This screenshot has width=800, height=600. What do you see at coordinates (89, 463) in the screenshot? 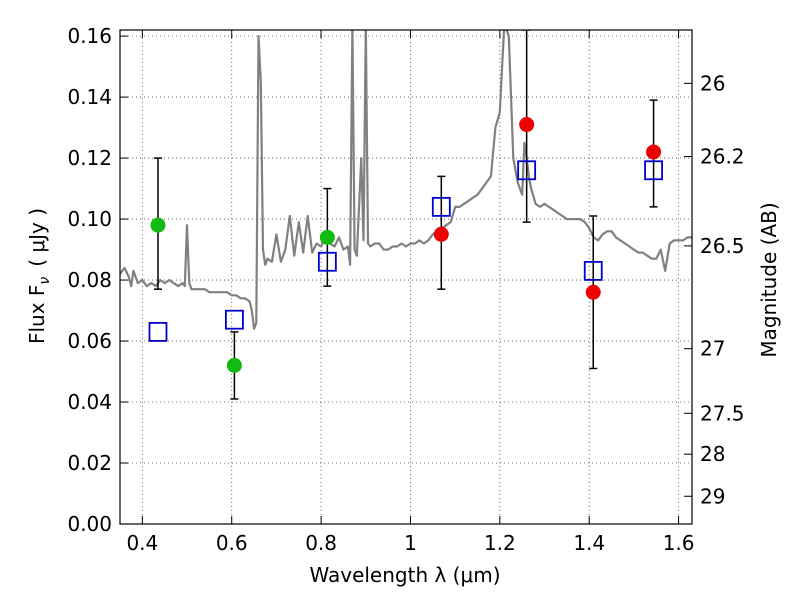
I see `y-tick-label: 0.02` at bounding box center [89, 463].